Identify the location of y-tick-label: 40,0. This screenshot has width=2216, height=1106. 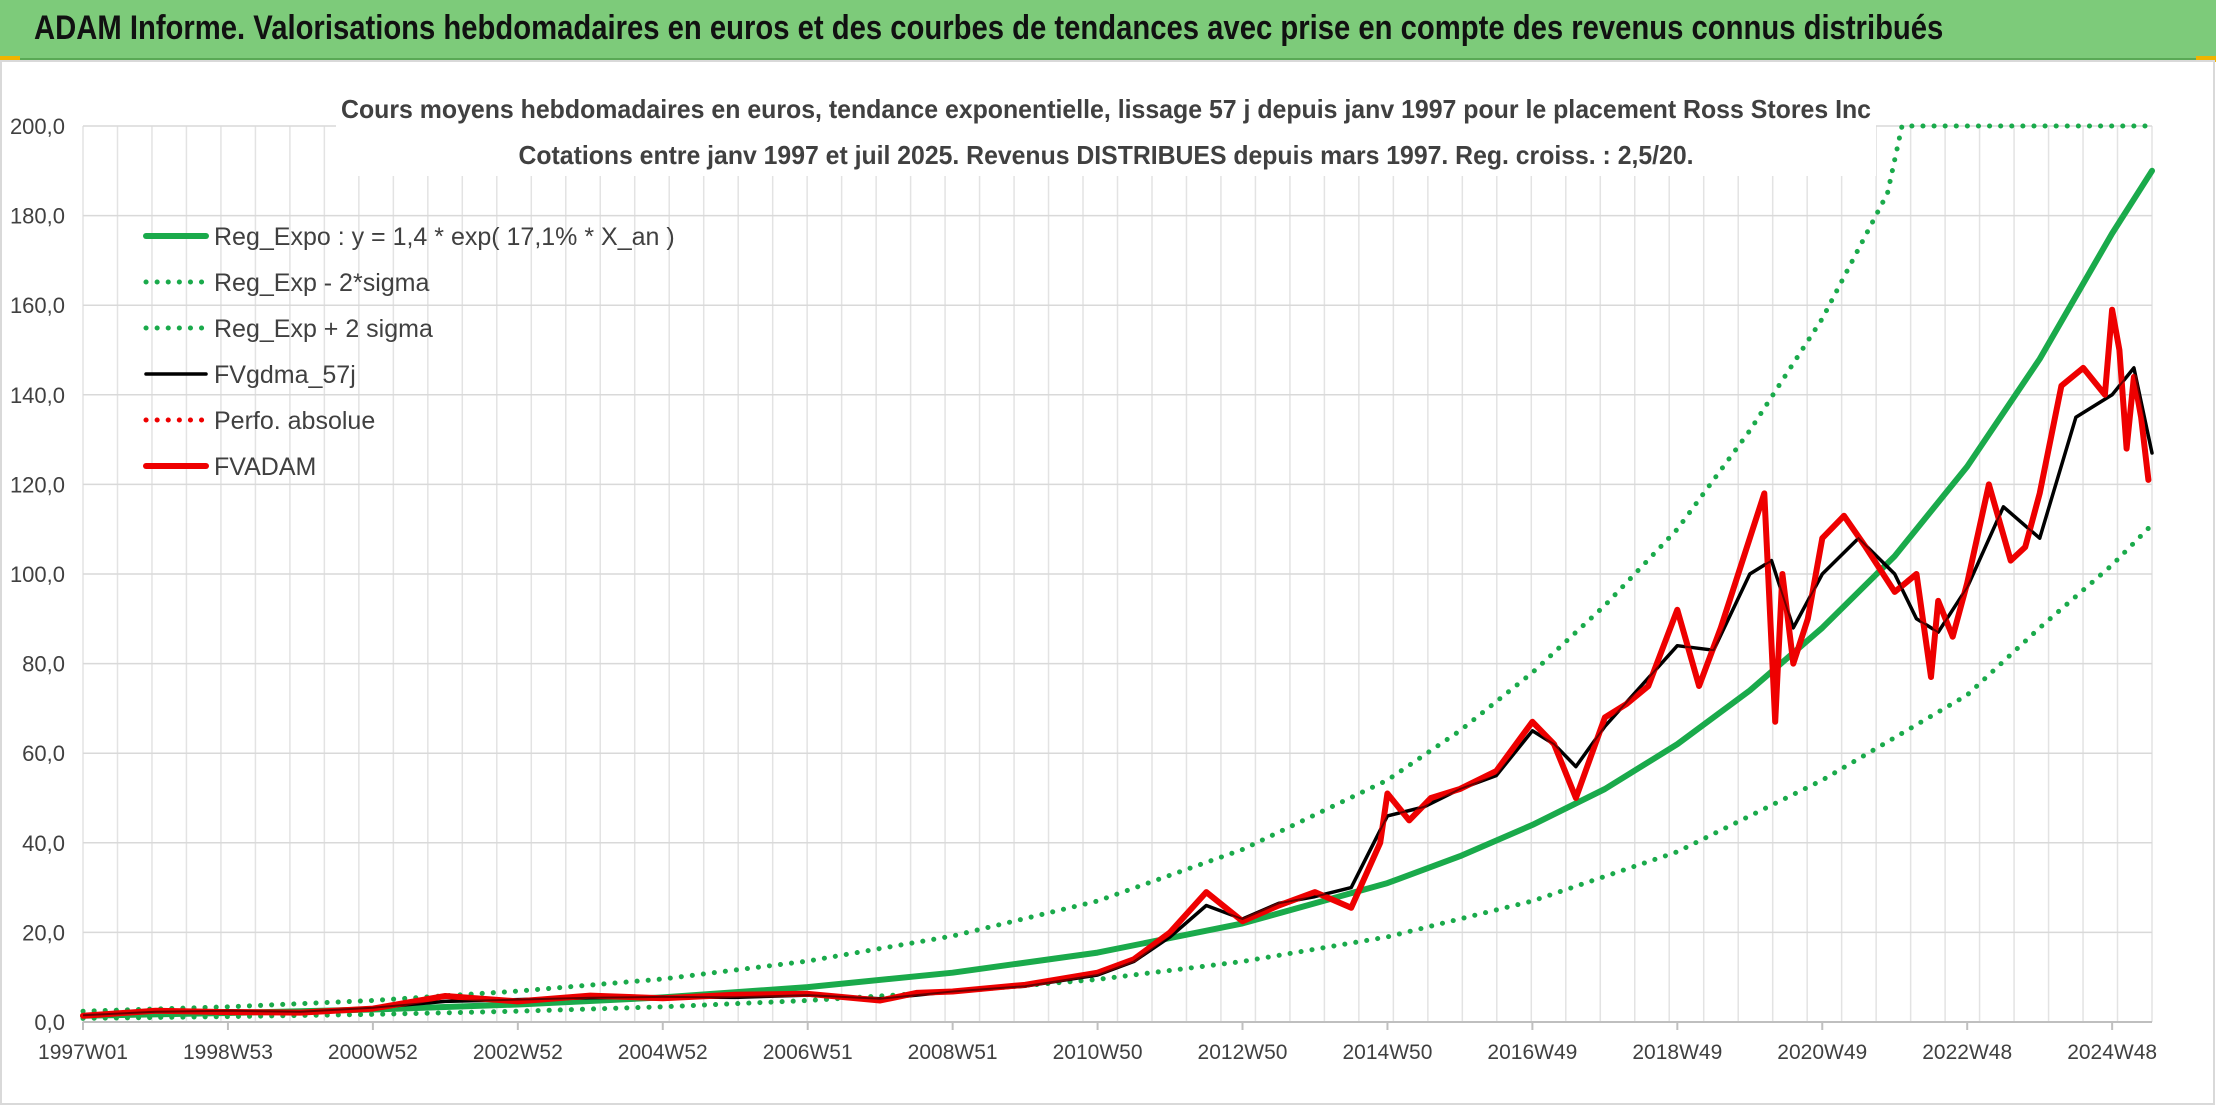
(43, 843).